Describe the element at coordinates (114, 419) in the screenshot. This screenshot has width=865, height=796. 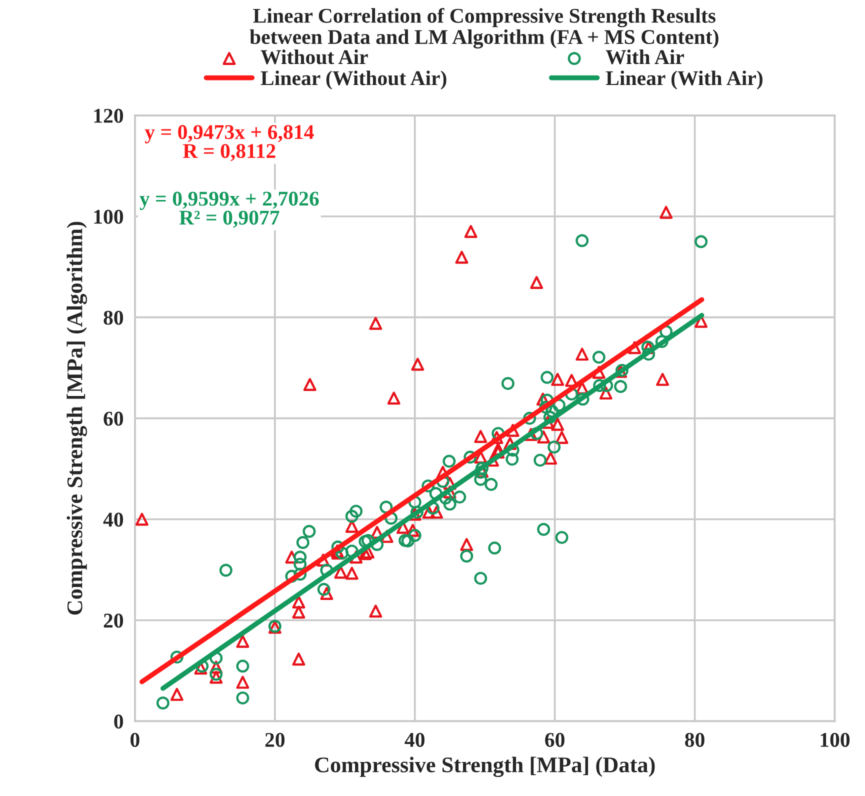
I see `y-tick-label: 60` at that location.